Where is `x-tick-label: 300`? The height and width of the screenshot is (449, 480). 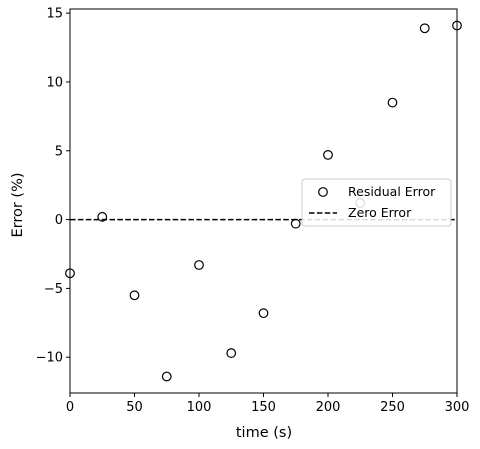
x-tick-label: 300 is located at coordinates (457, 407).